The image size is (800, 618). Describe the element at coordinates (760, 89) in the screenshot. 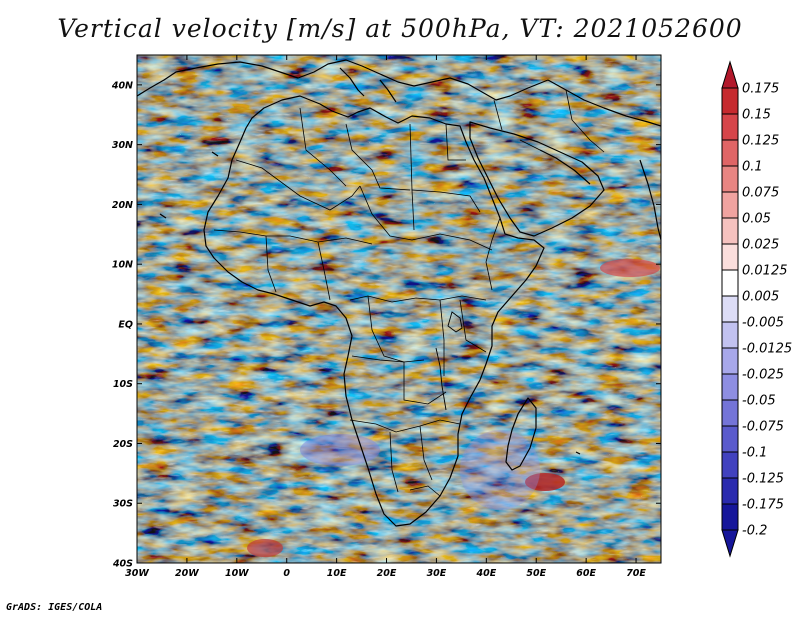

I see `colorbar-label: 0.175` at that location.